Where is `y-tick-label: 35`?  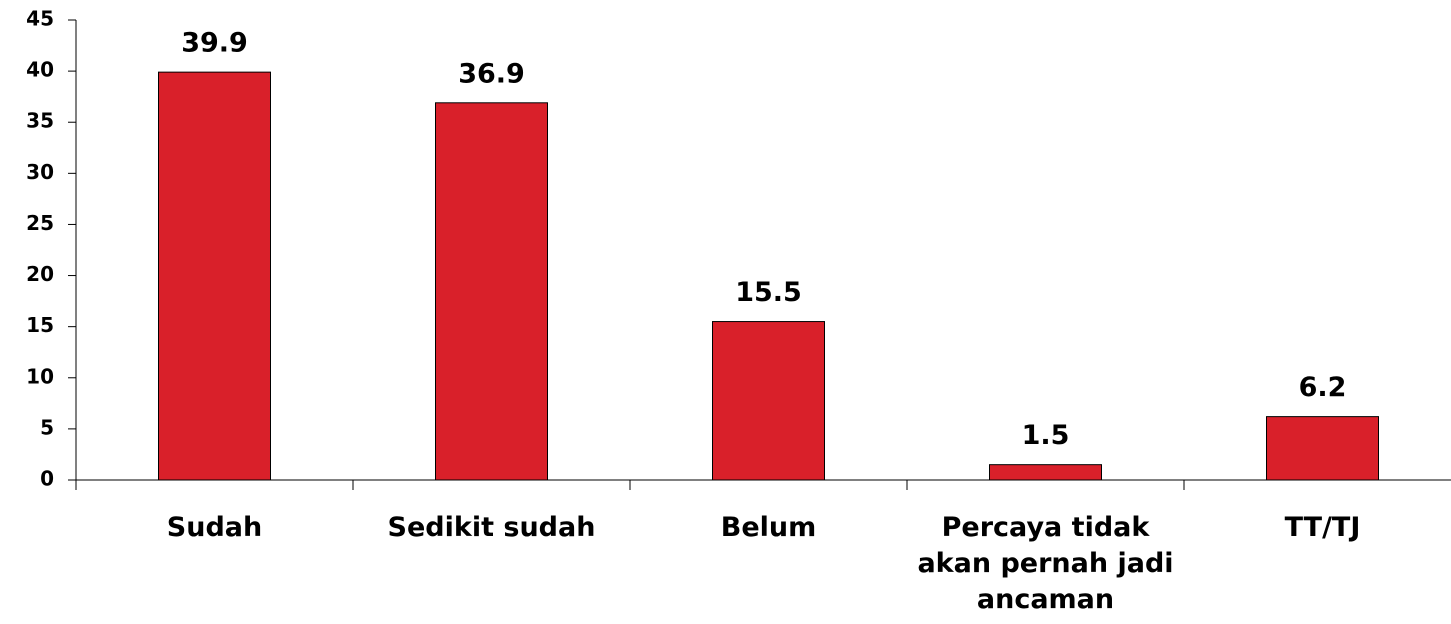
y-tick-label: 35 is located at coordinates (40, 121).